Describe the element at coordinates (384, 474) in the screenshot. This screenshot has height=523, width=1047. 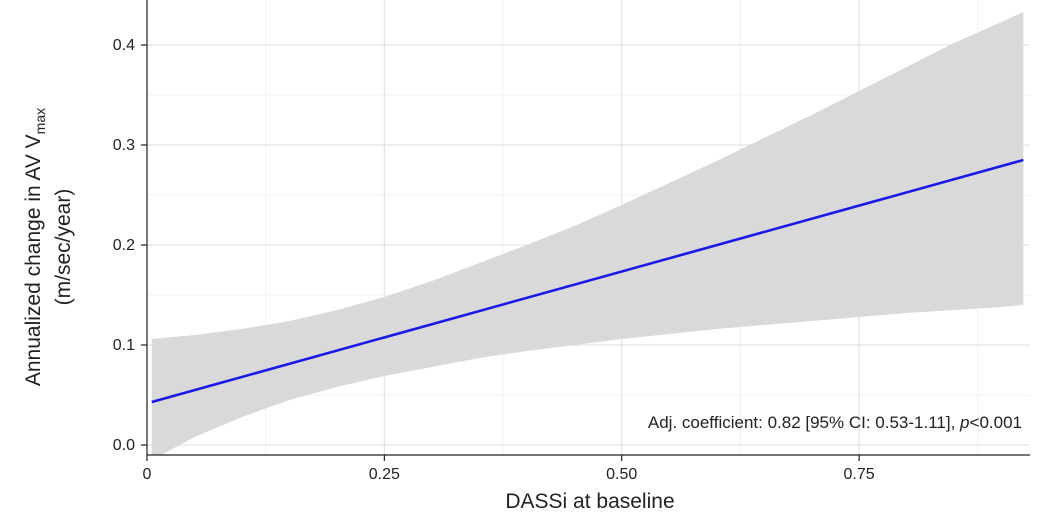
I see `x-tick-label: 0.25` at that location.